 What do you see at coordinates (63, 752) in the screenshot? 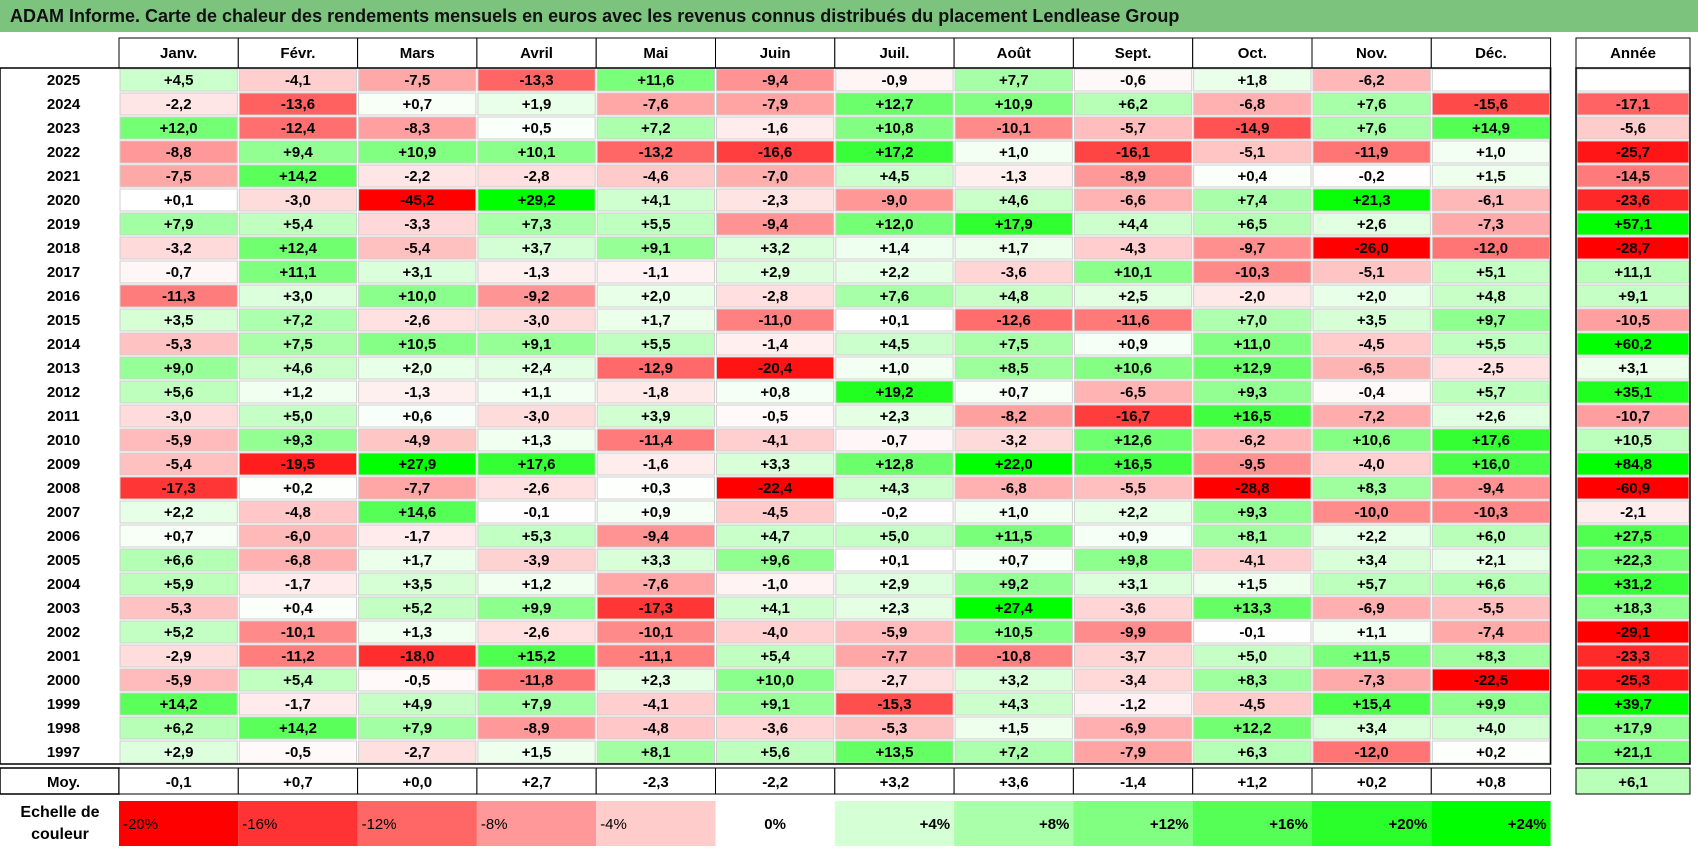
I see `year-label: 1997` at bounding box center [63, 752].